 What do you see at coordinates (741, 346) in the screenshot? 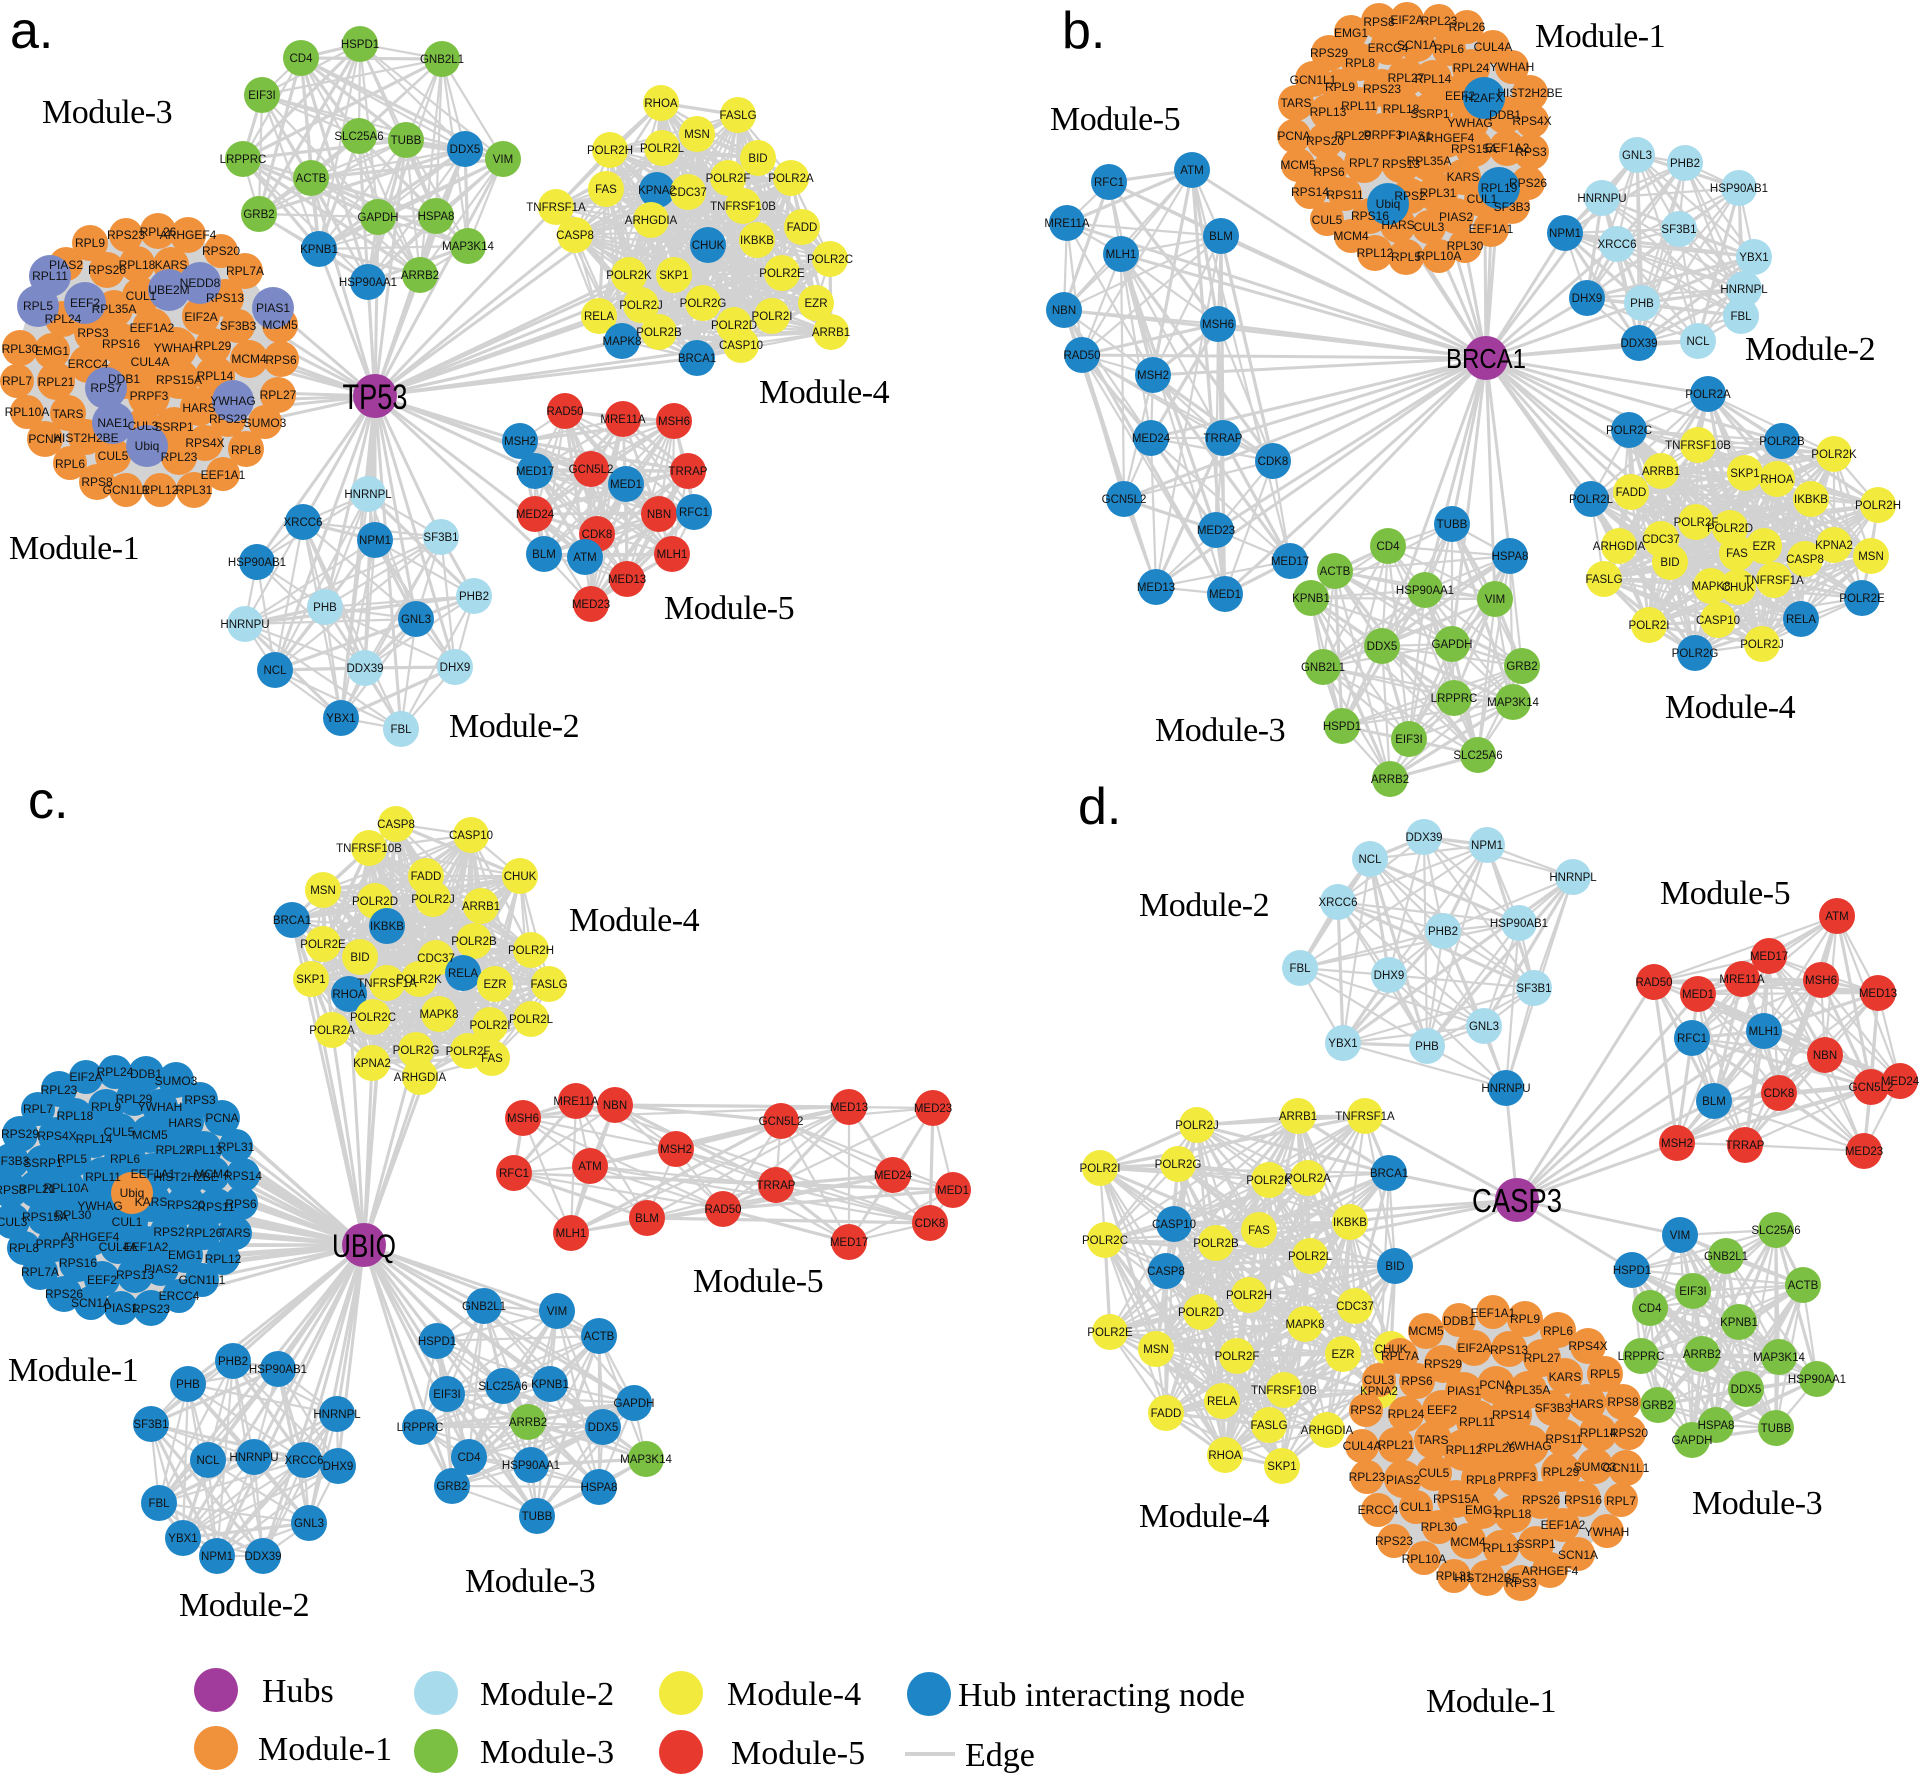
I see `svg-text: CASP10` at bounding box center [741, 346].